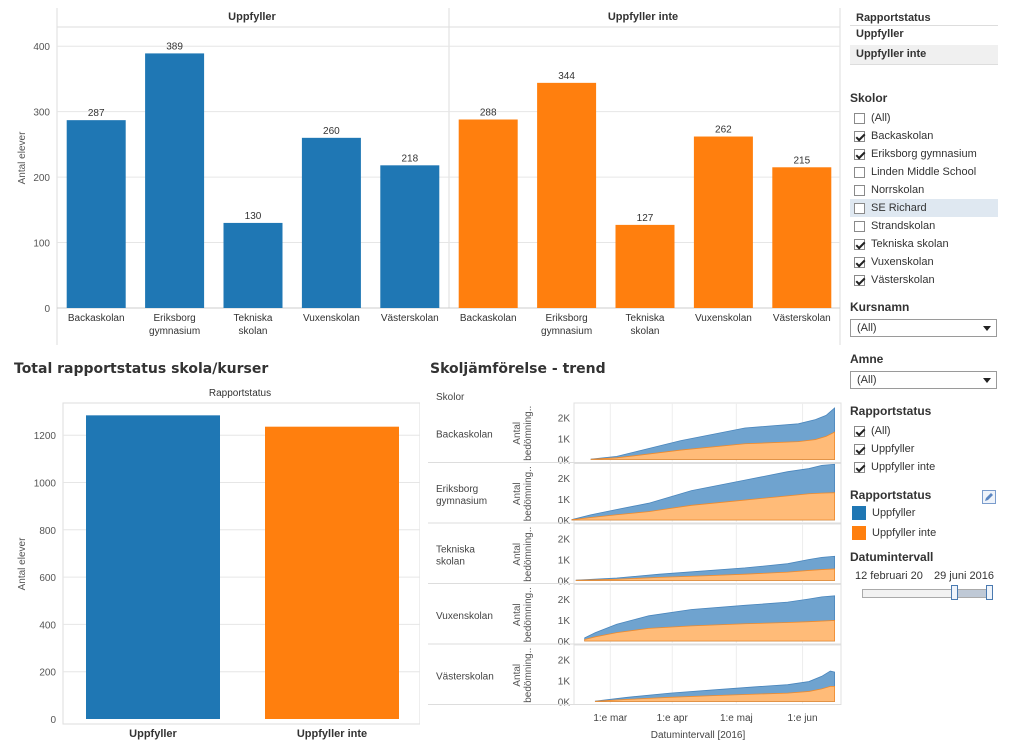 This screenshot has height=746, width=1010. Describe the element at coordinates (174, 46) in the screenshot. I see `bar-value-label: 389` at that location.